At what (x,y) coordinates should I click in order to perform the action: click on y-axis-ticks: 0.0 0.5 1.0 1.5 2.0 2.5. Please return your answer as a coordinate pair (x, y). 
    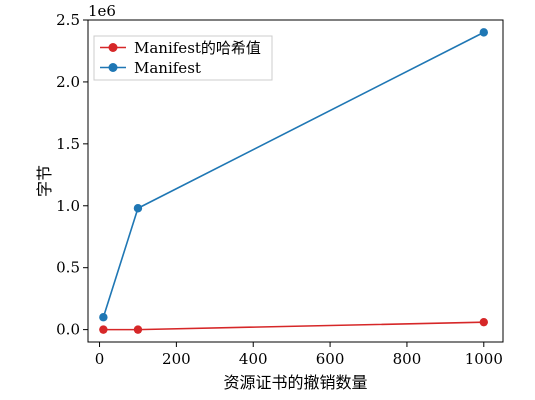
    Looking at the image, I should click on (72, 175).